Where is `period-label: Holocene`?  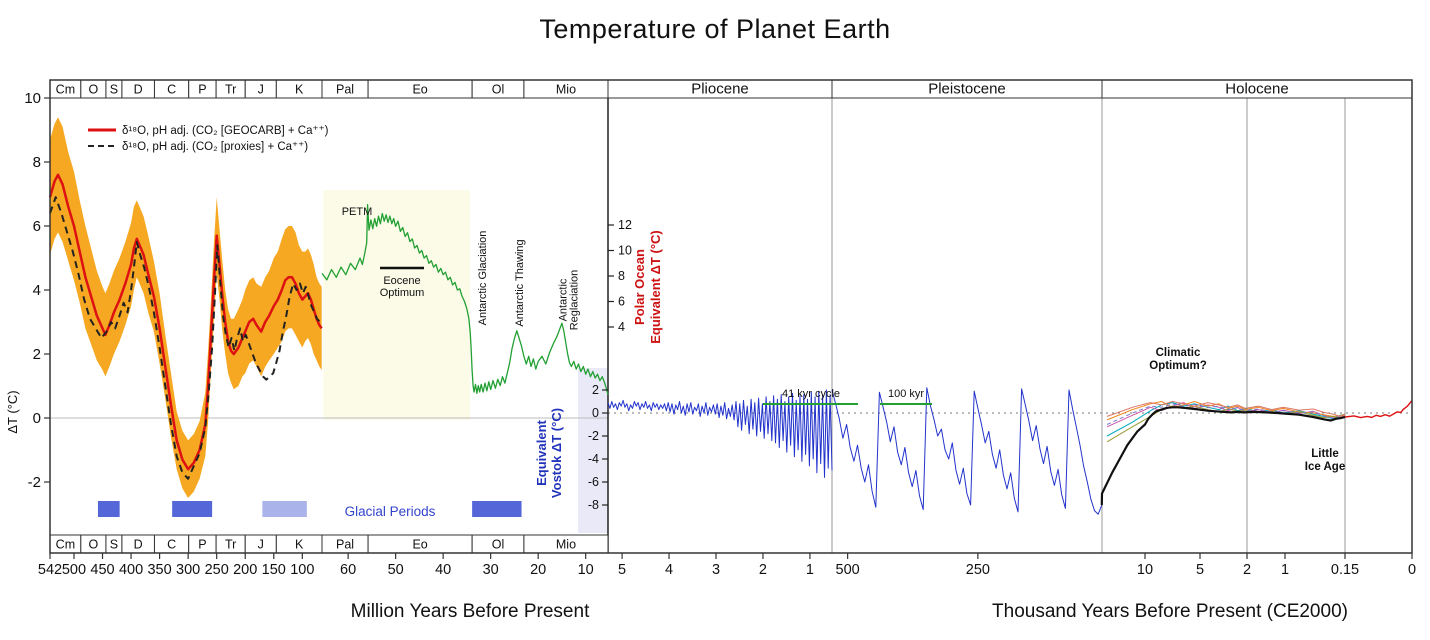
period-label: Holocene is located at coordinates (1256, 89).